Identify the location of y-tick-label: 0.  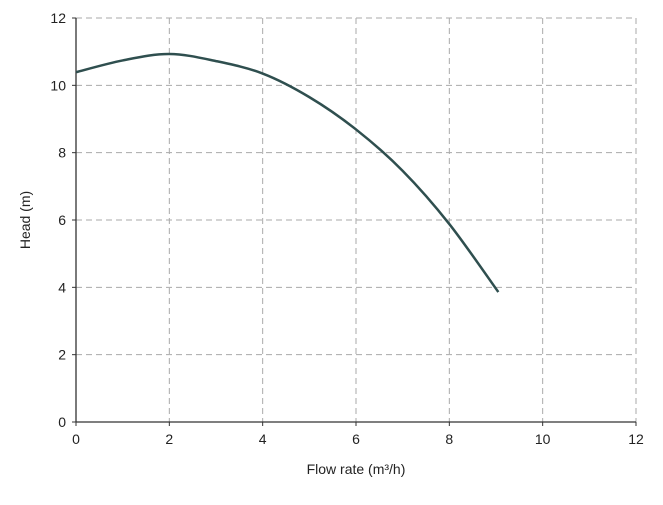
(62, 422).